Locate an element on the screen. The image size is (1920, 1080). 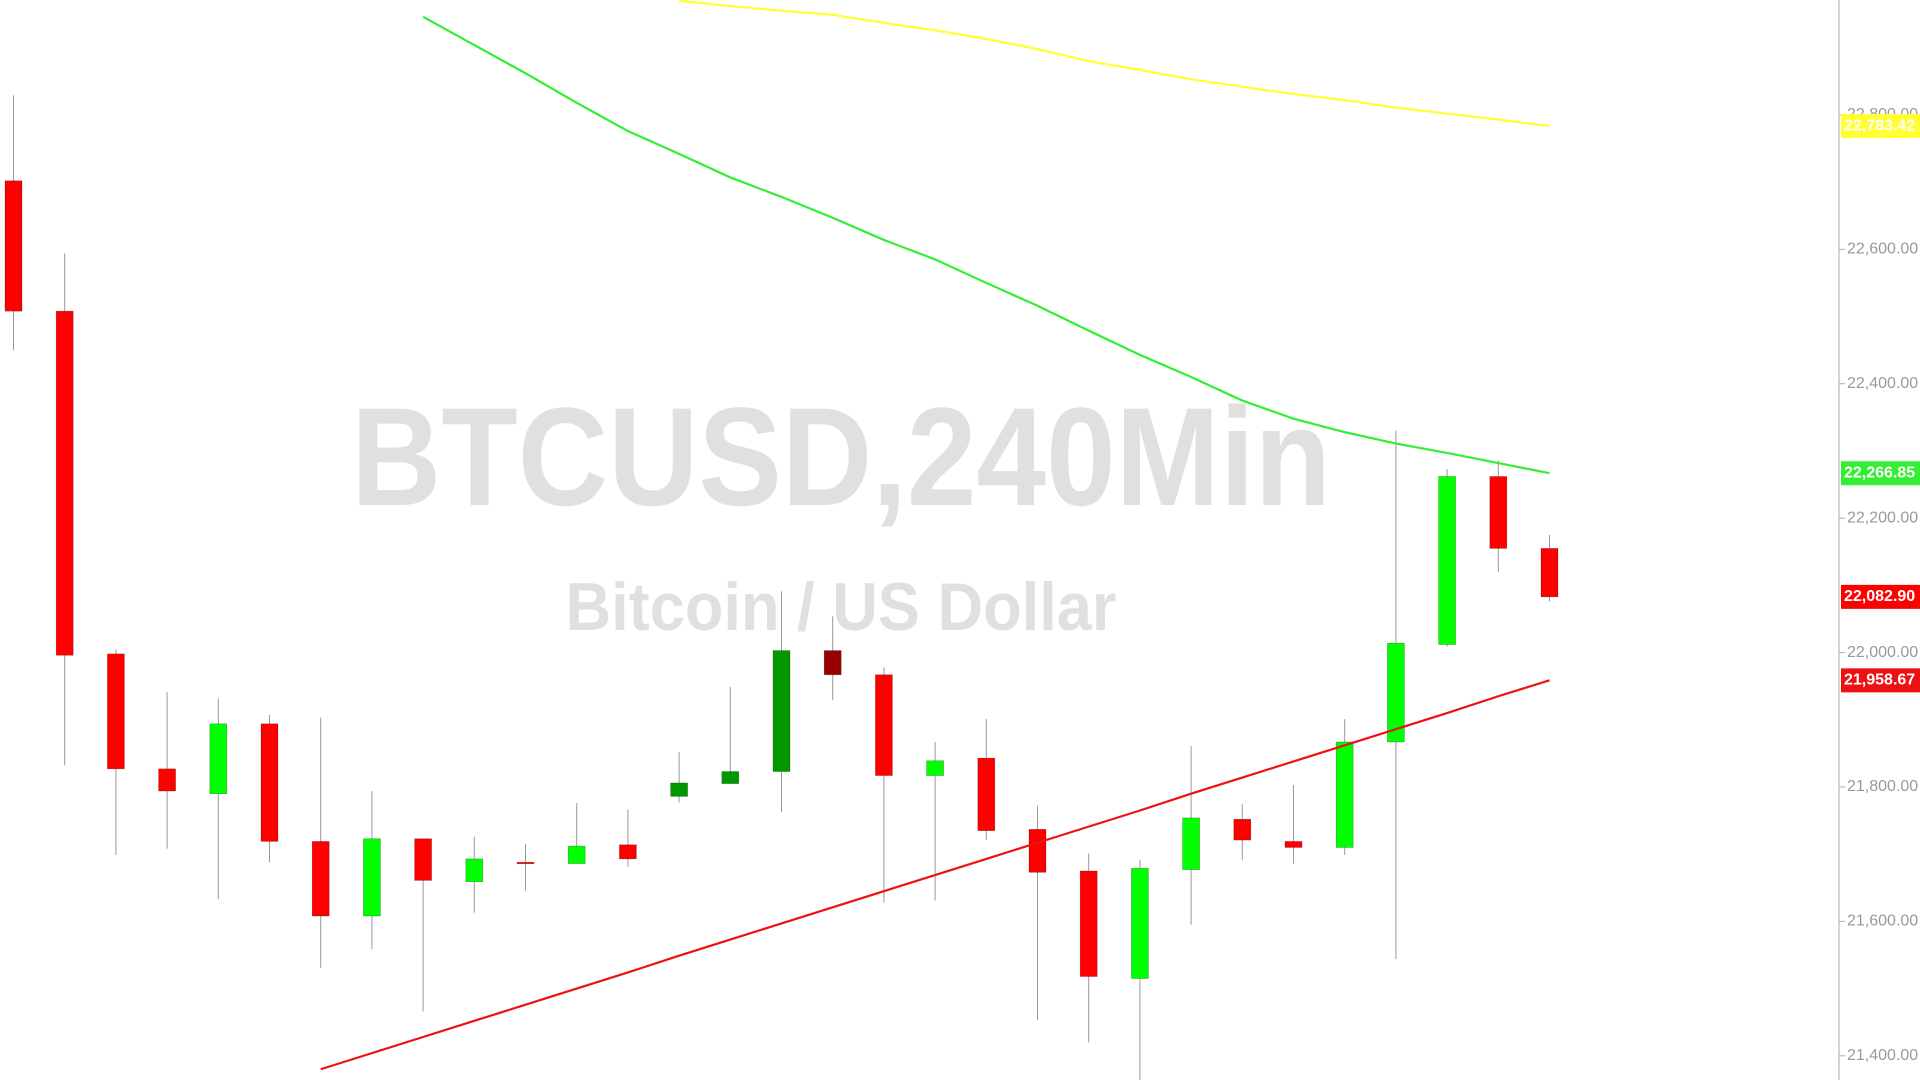
y-tick-label: 21,600.00 is located at coordinates (1882, 921).